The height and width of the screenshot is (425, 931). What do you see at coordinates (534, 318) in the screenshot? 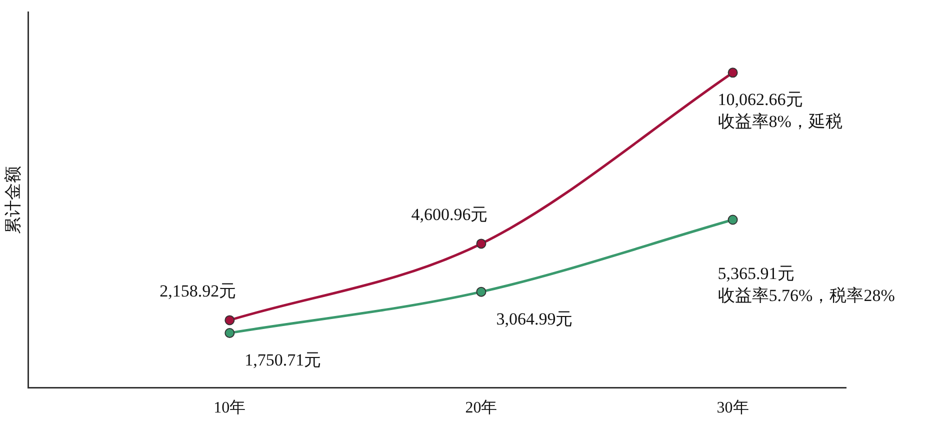
I see `data-label: 3,064.99元` at bounding box center [534, 318].